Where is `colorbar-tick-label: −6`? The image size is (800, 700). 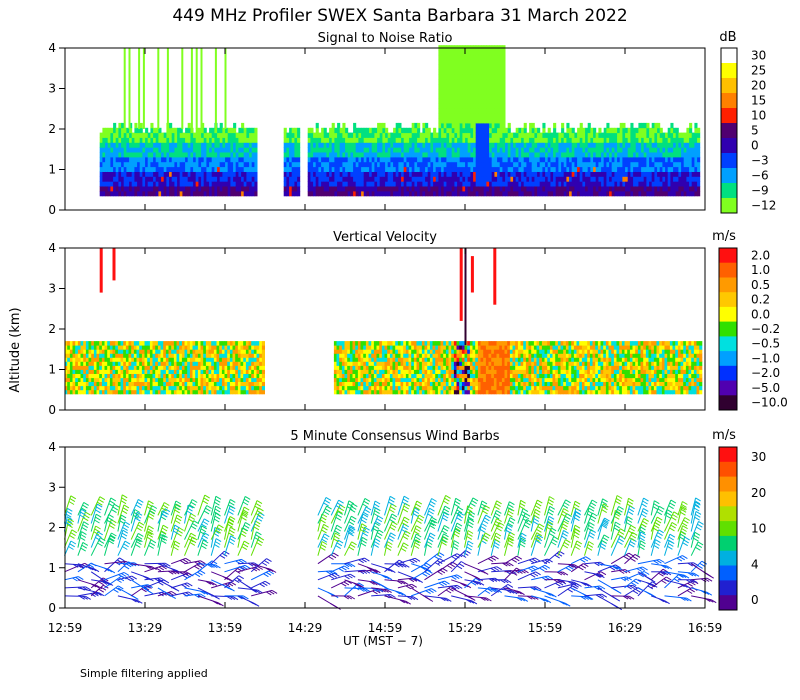
colorbar-tick-label: −6 is located at coordinates (760, 176).